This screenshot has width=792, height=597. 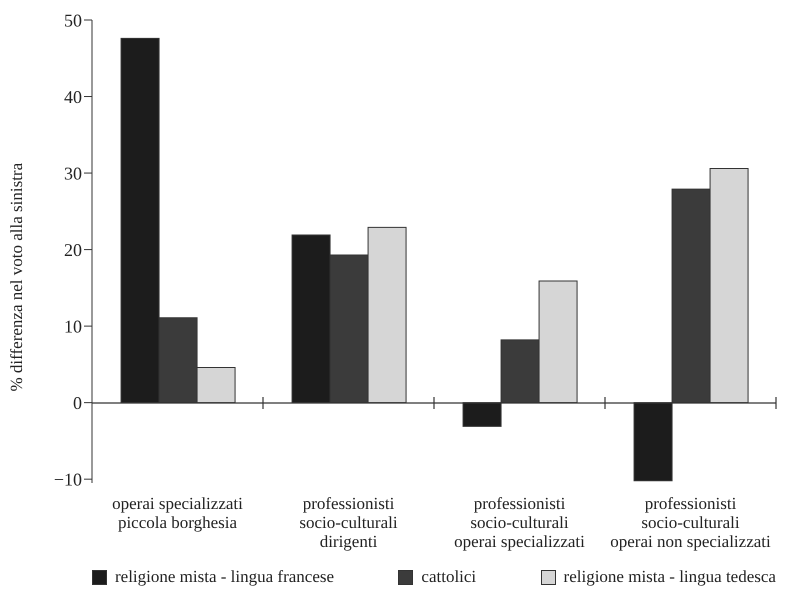 What do you see at coordinates (68, 480) in the screenshot?
I see `y-tick-label: −10` at bounding box center [68, 480].